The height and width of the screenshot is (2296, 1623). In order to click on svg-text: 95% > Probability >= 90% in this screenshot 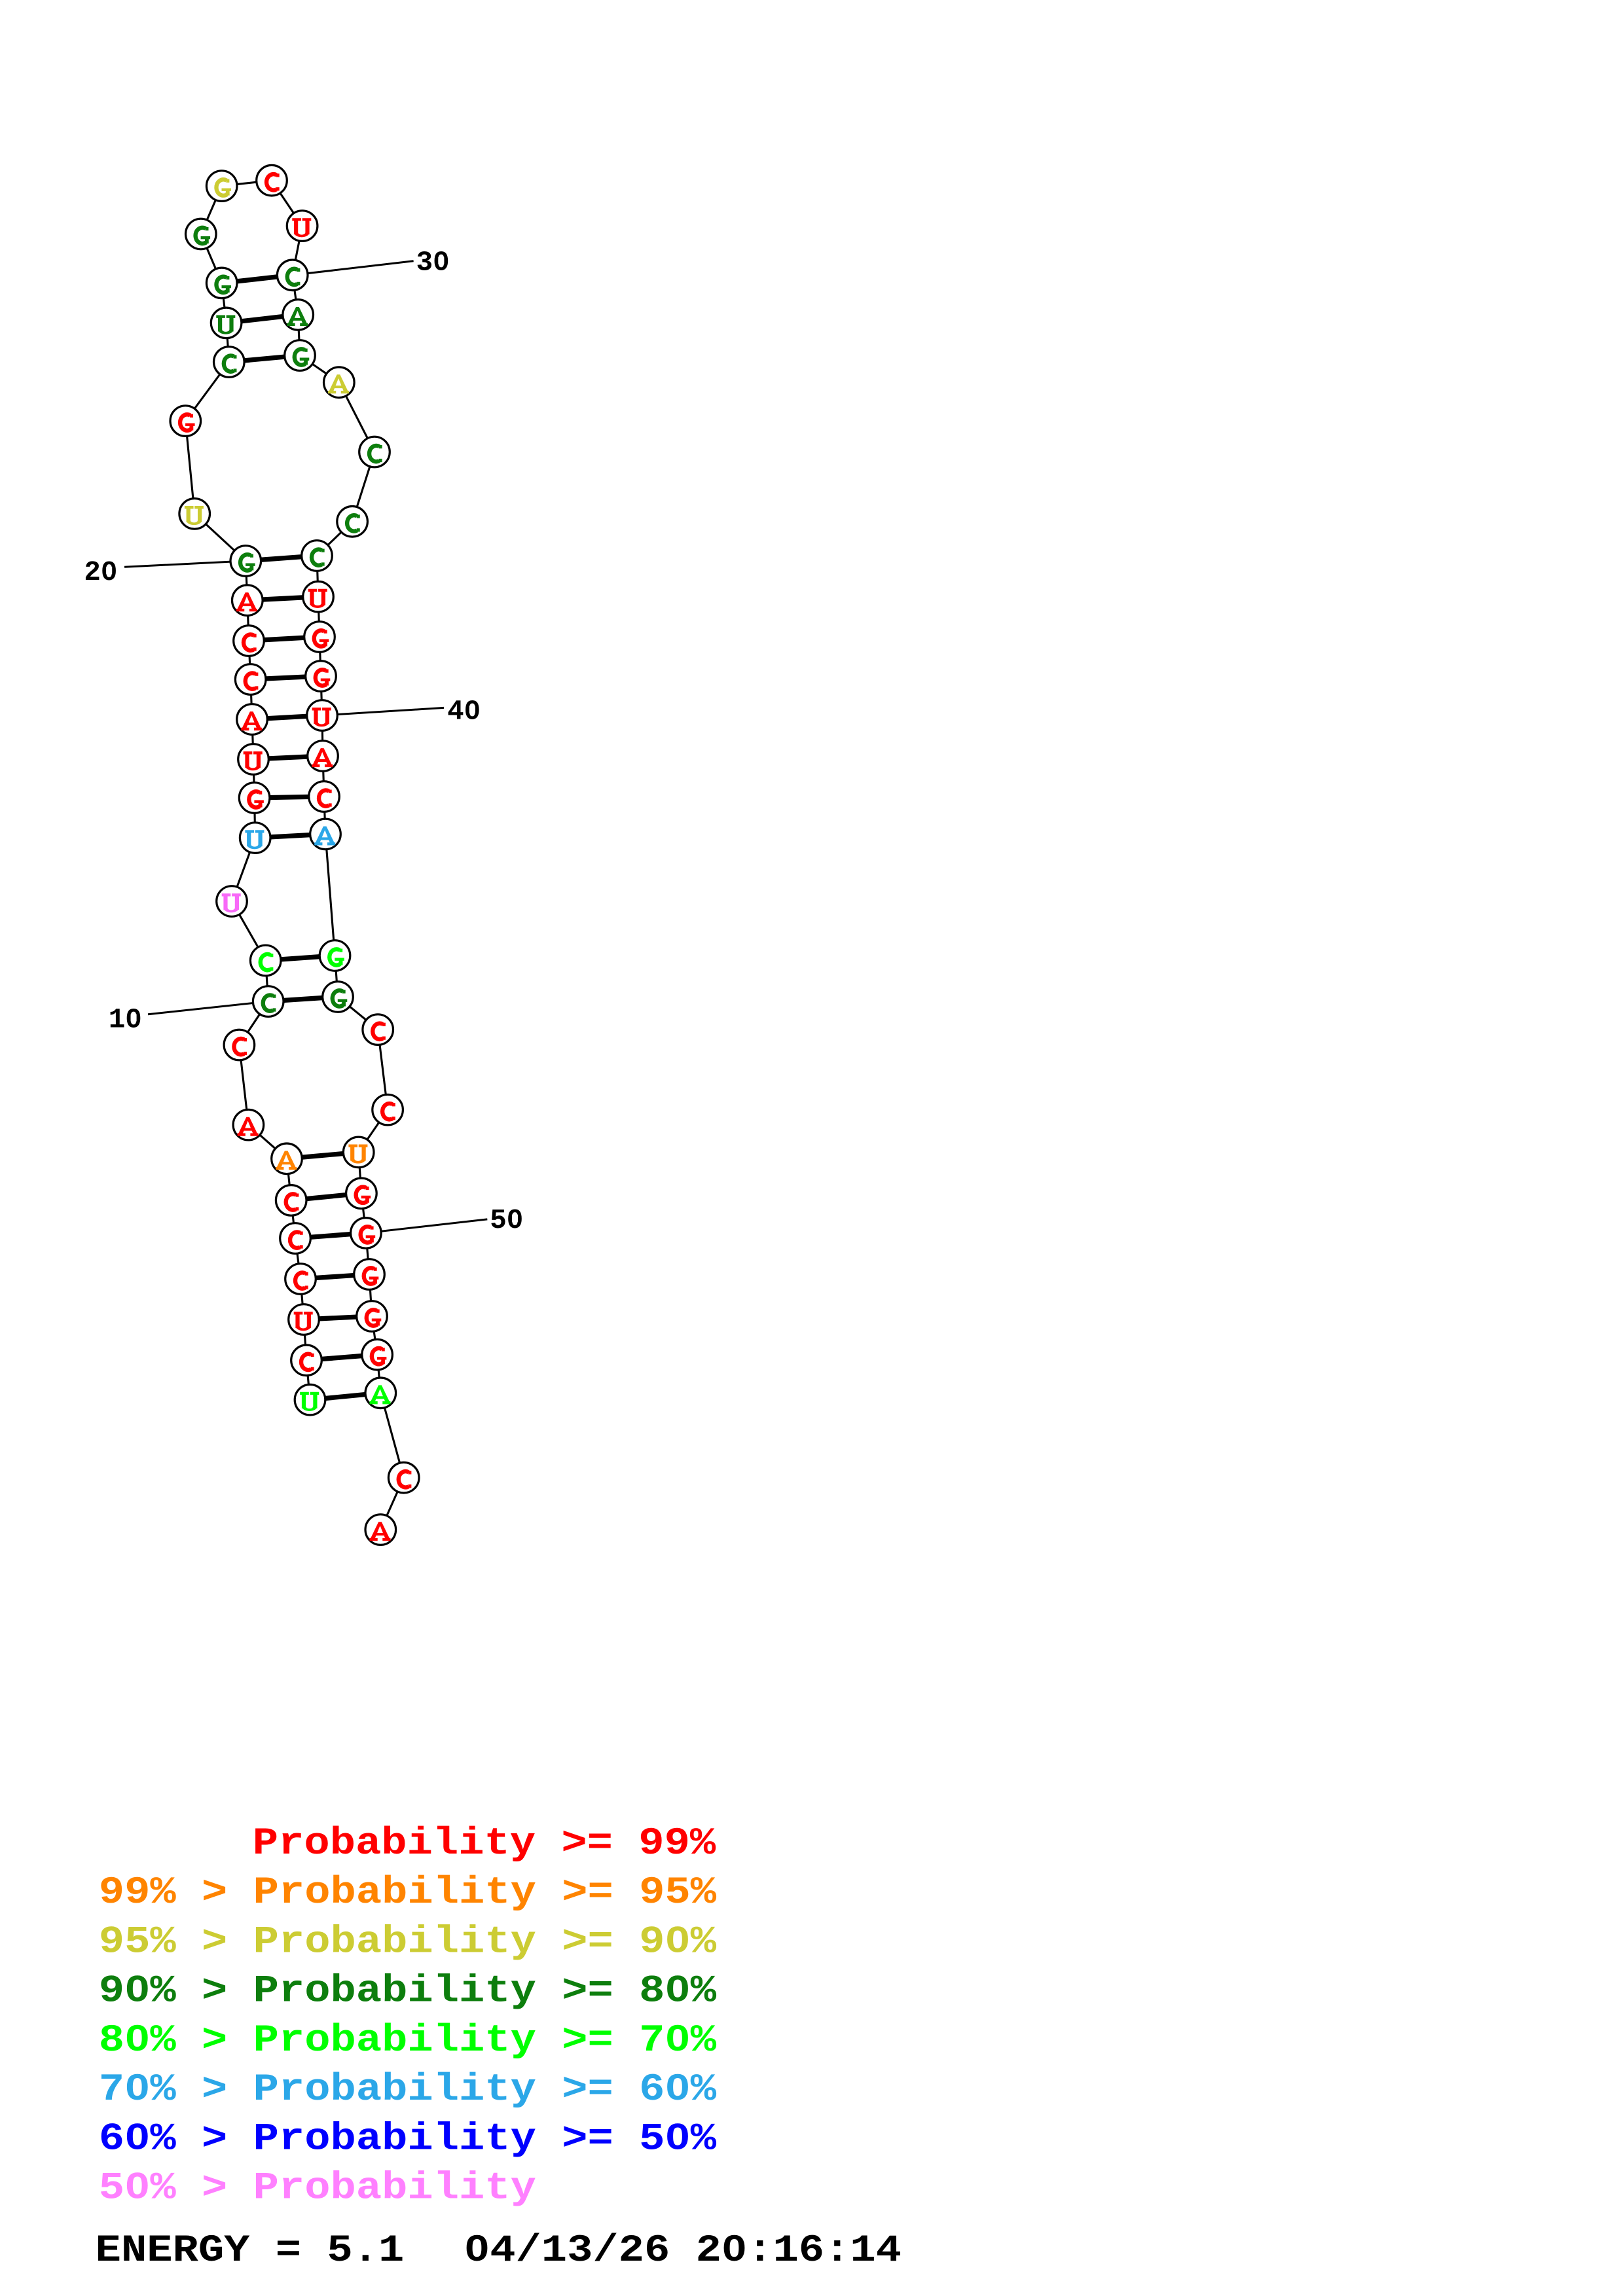, I will do `click(407, 1942)`.